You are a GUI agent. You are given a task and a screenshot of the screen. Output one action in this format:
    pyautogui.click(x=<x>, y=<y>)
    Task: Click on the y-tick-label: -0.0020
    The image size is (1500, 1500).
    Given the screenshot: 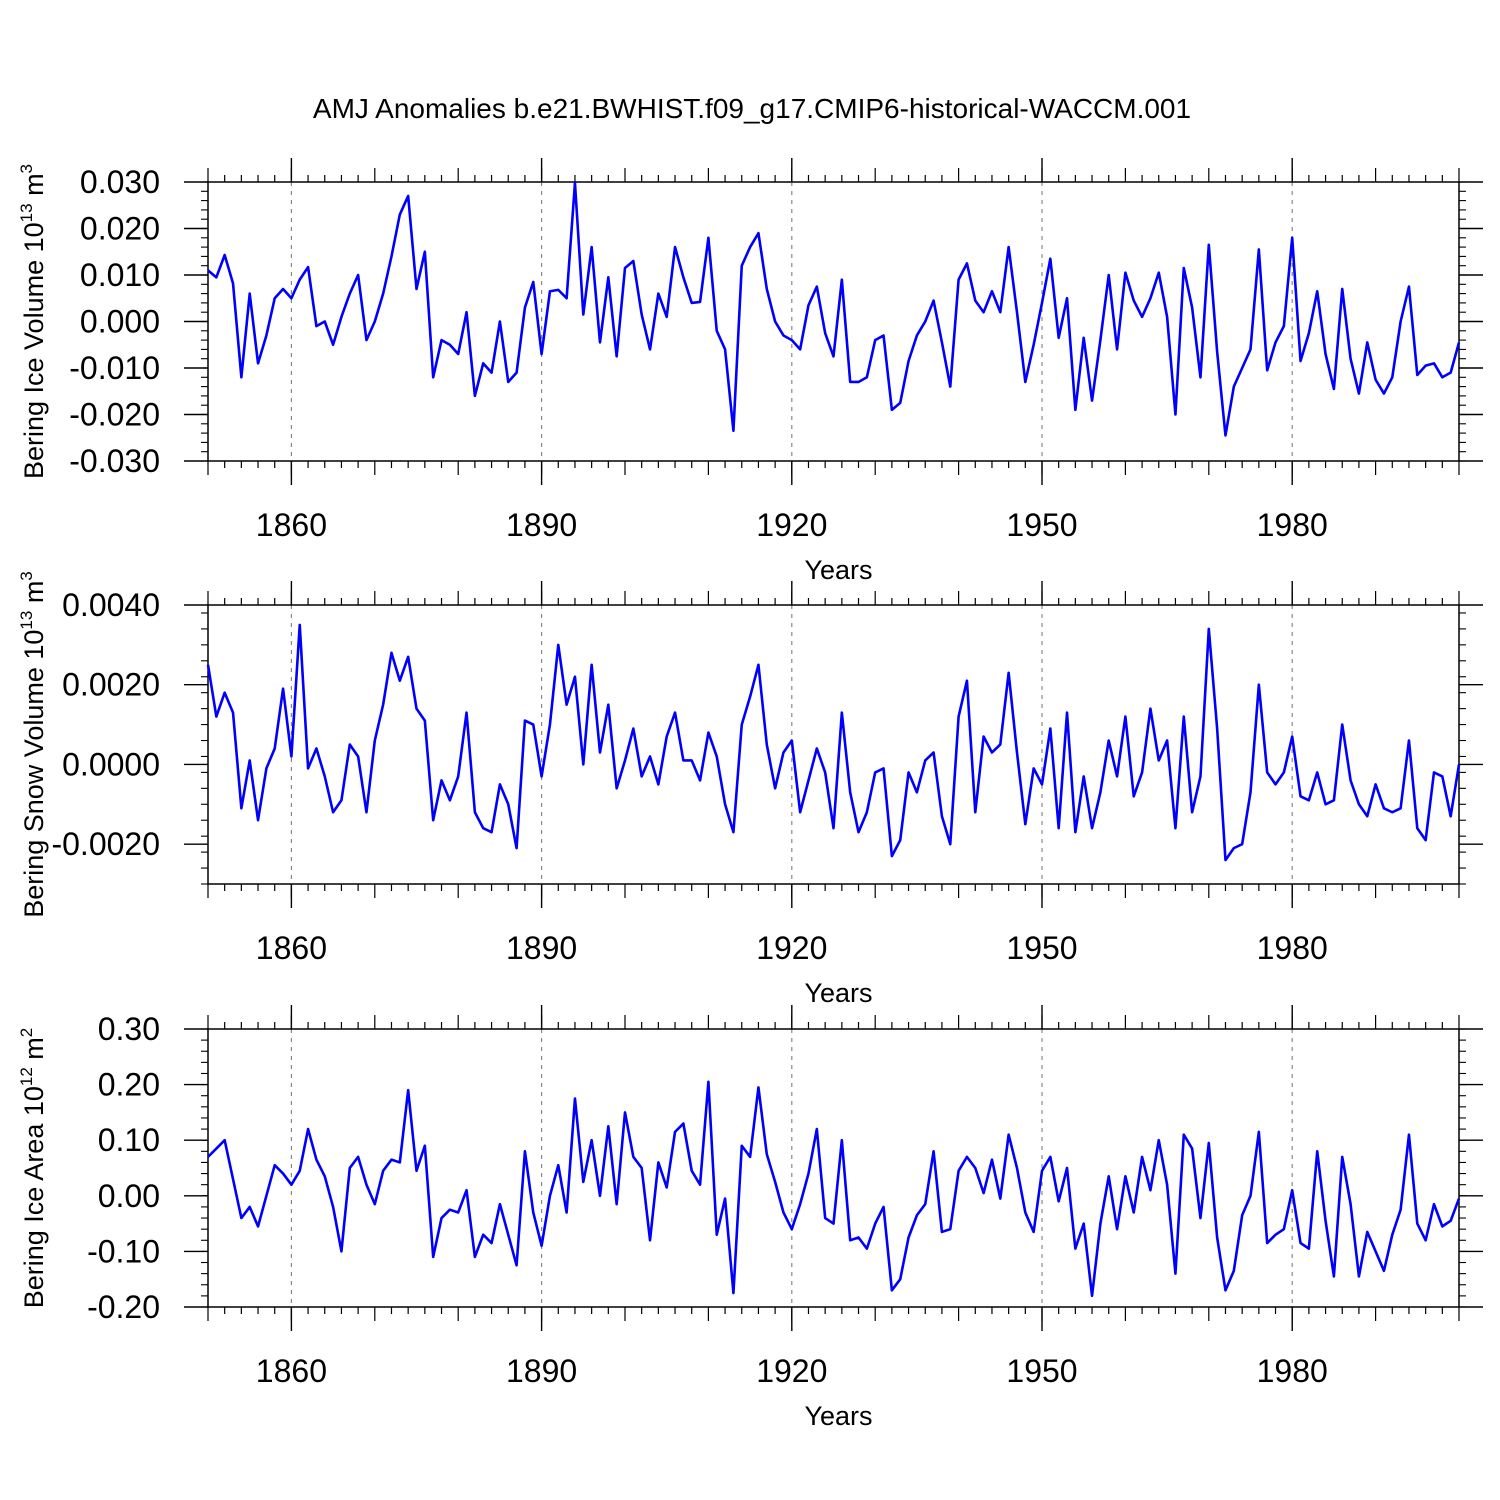 What is the action you would take?
    pyautogui.click(x=105, y=844)
    